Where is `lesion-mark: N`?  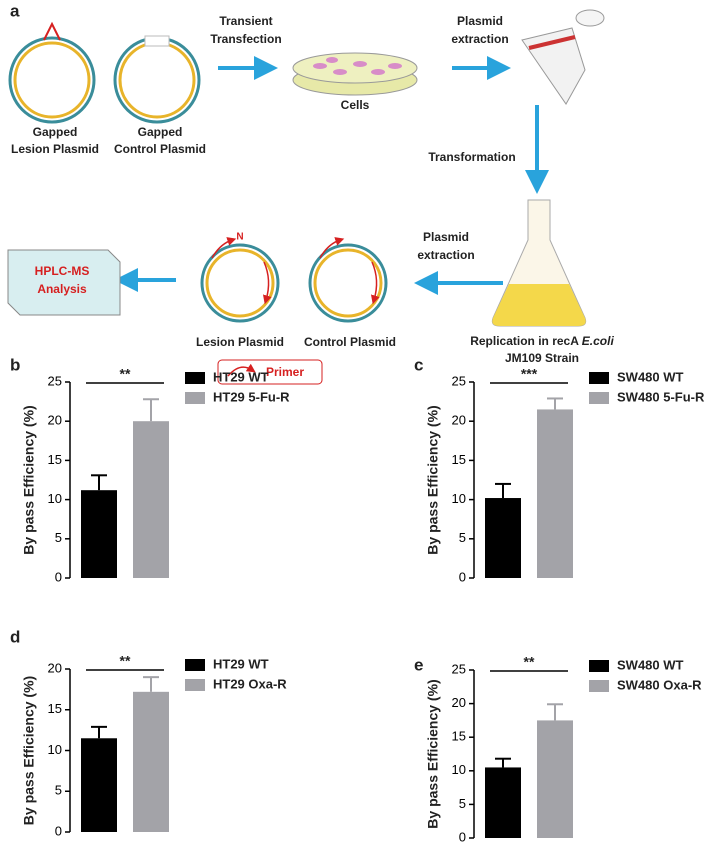 lesion-mark: N is located at coordinates (239, 237).